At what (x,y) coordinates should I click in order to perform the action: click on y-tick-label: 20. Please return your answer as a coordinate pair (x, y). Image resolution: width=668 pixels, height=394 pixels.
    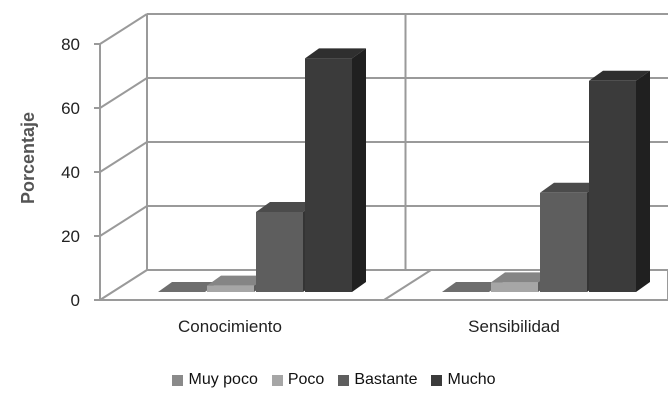
    Looking at the image, I should click on (70, 236).